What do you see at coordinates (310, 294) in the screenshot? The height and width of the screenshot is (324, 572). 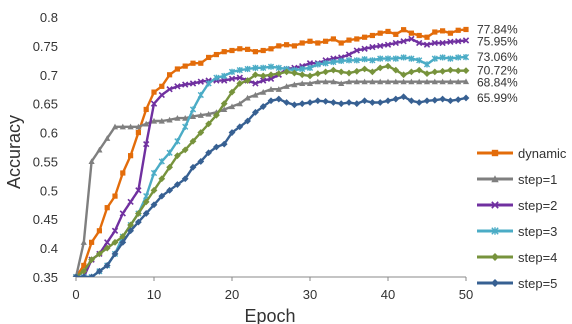 I see `x-tick-label: 30` at bounding box center [310, 294].